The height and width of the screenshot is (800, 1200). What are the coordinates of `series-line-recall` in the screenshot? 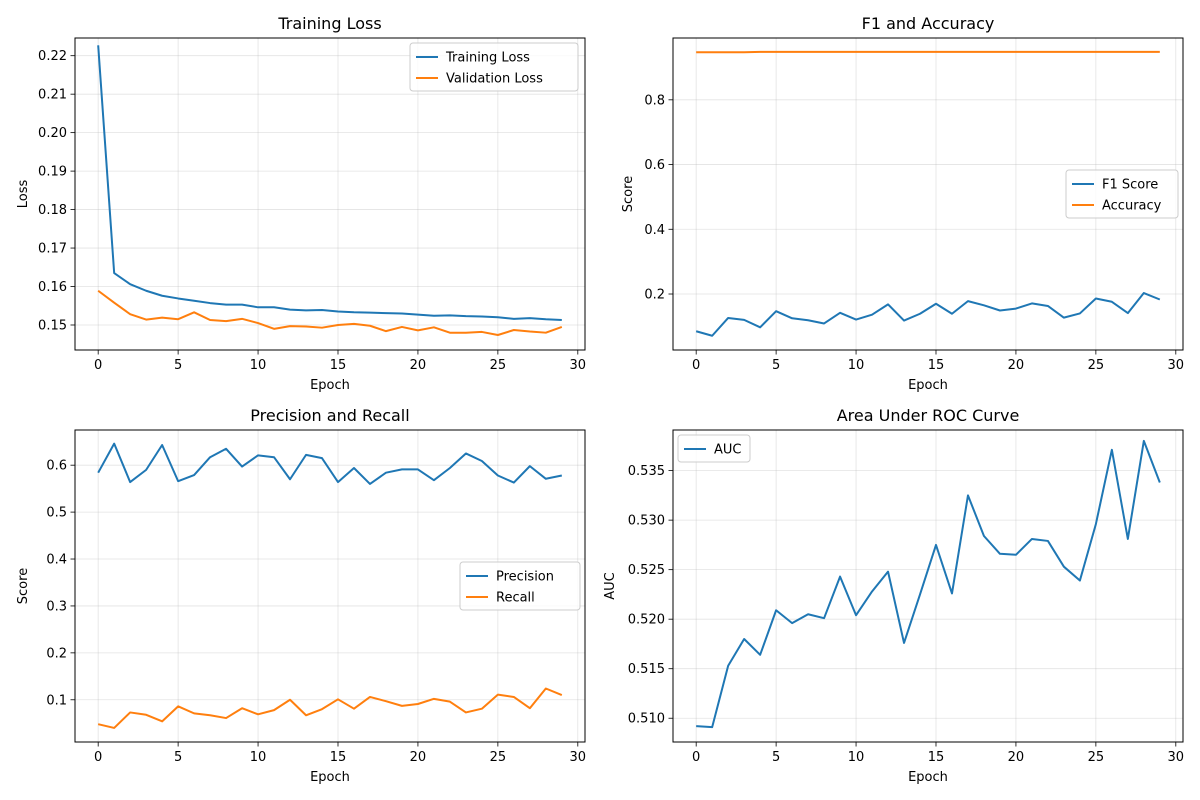 It's located at (330, 708).